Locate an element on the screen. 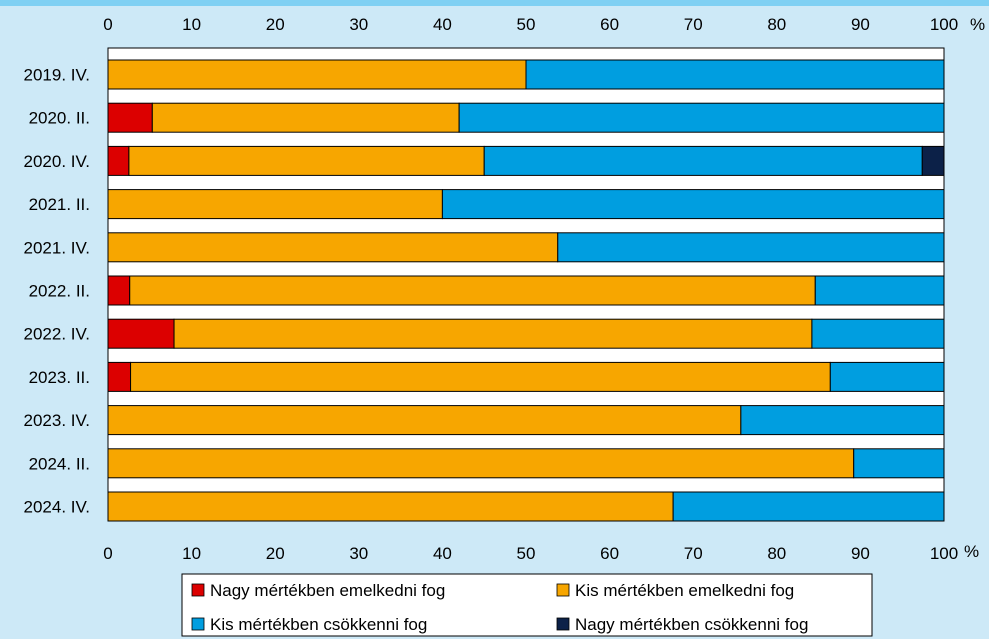 The width and height of the screenshot is (989, 639). category-label: 2020. IV. is located at coordinates (57, 161).